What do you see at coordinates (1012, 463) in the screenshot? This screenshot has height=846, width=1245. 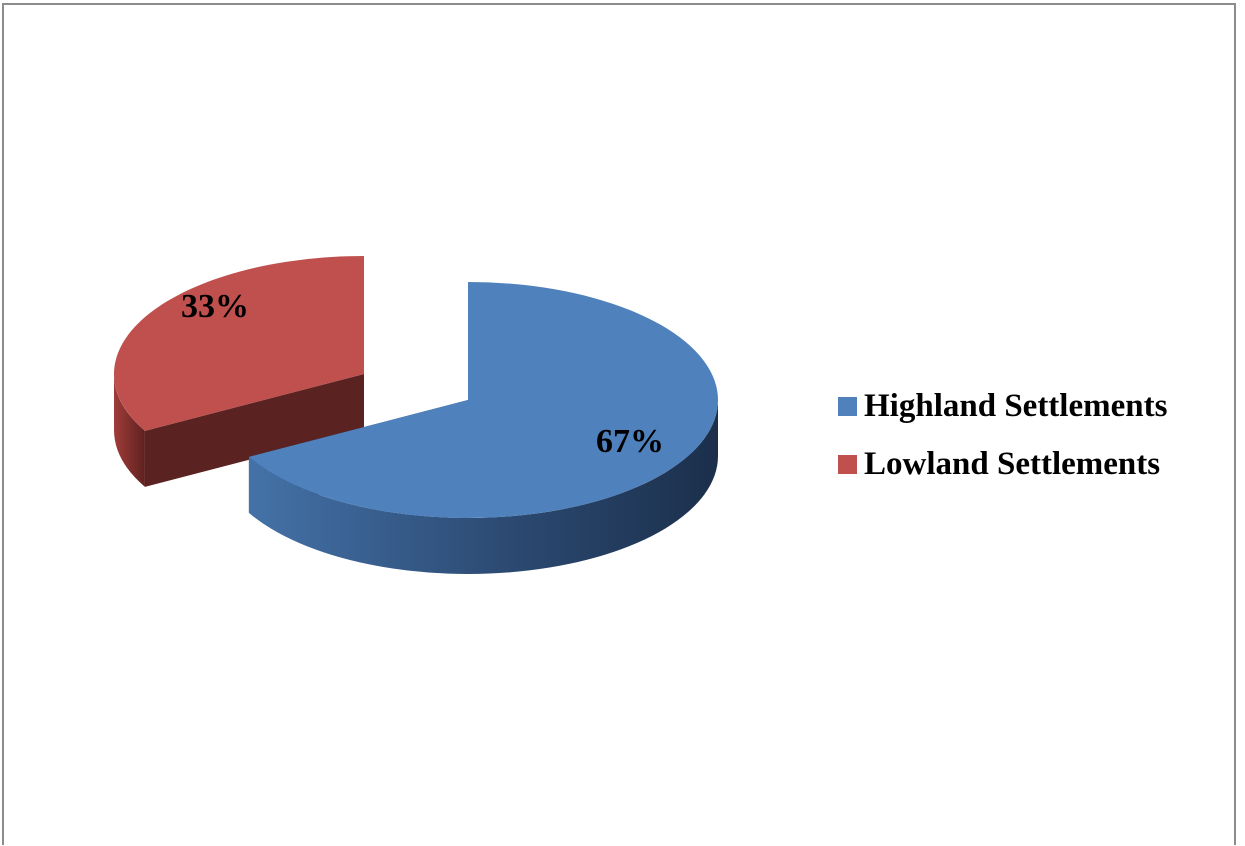 I see `legend-label-lowland: Lowland Settlements` at bounding box center [1012, 463].